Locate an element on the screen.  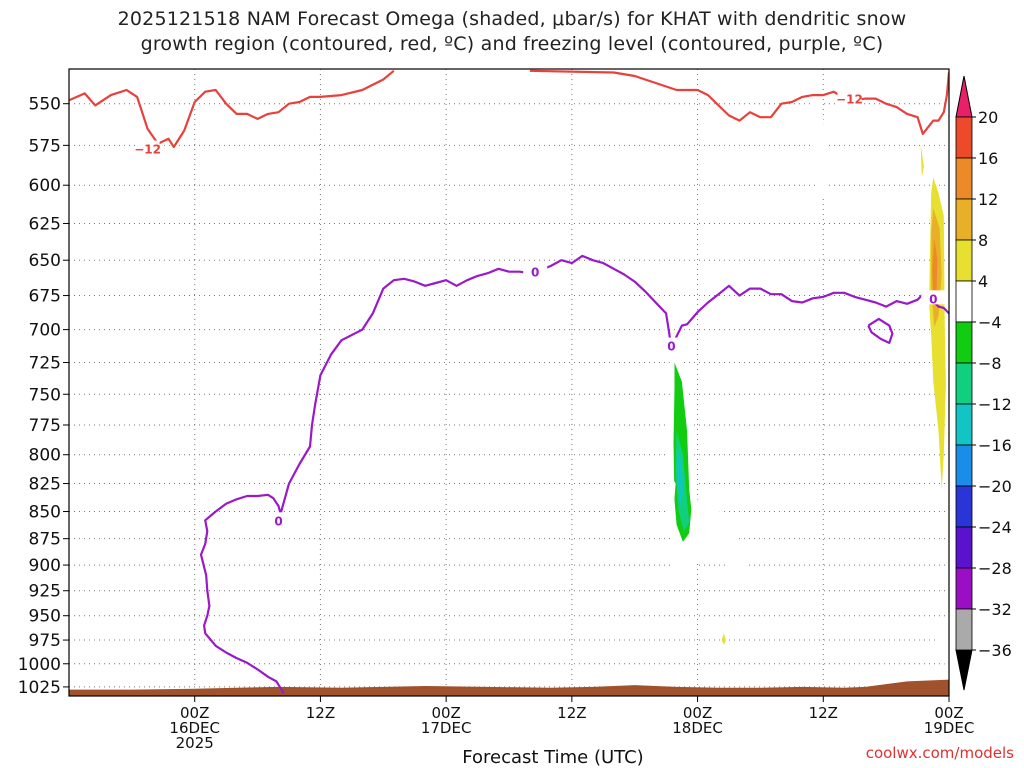
colorbar-label: −28 is located at coordinates (995, 568).